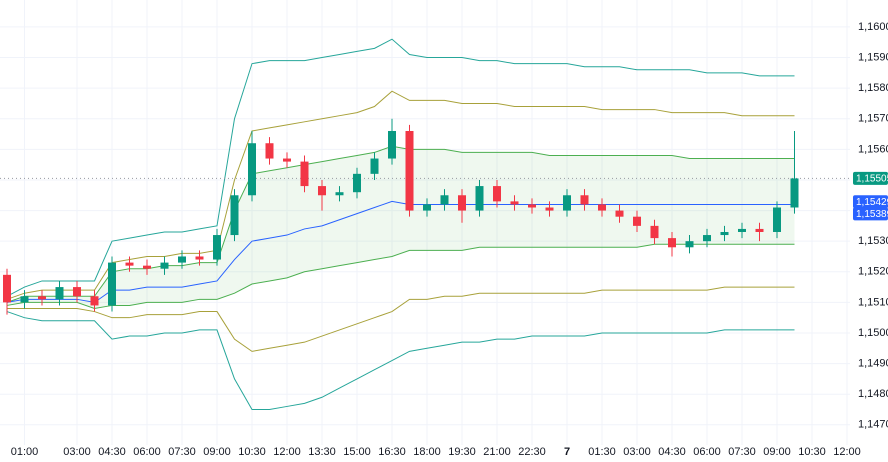 The image size is (888, 462). What do you see at coordinates (392, 452) in the screenshot?
I see `x-tick-label: 16:30` at bounding box center [392, 452].